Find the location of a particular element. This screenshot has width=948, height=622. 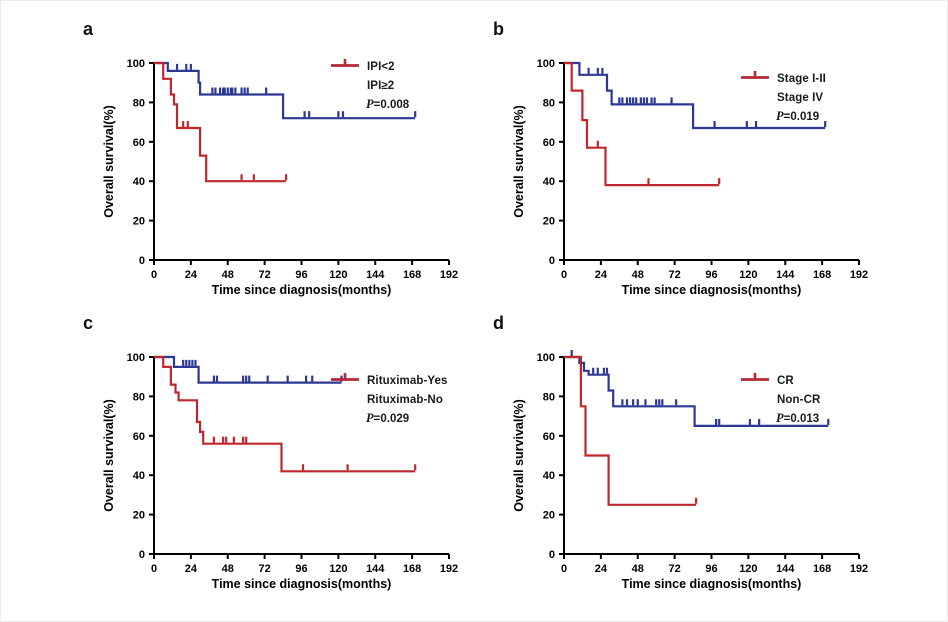

legend-d: CR Non-CR P =0.013 is located at coordinates (779, 399).